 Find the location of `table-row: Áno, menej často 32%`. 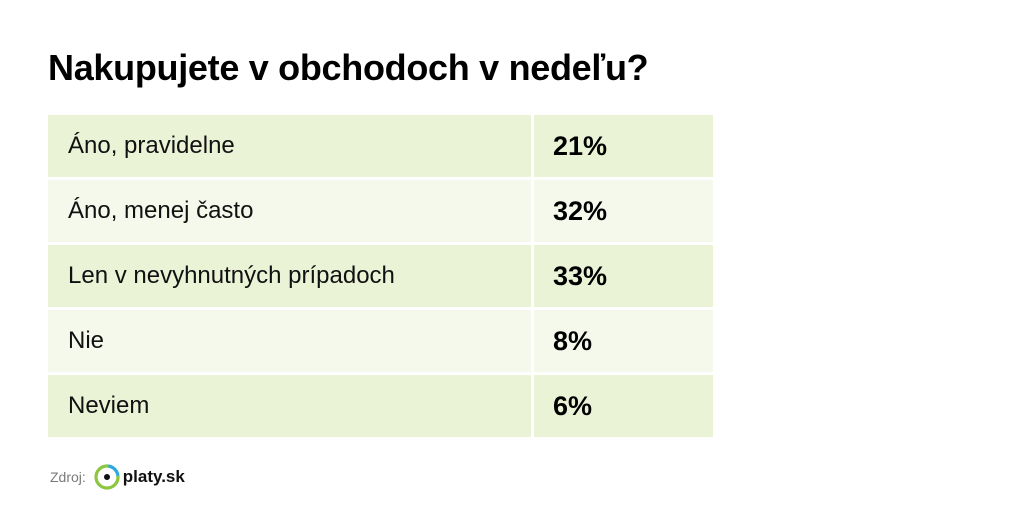

table-row: Áno, menej často 32% is located at coordinates (380, 211).